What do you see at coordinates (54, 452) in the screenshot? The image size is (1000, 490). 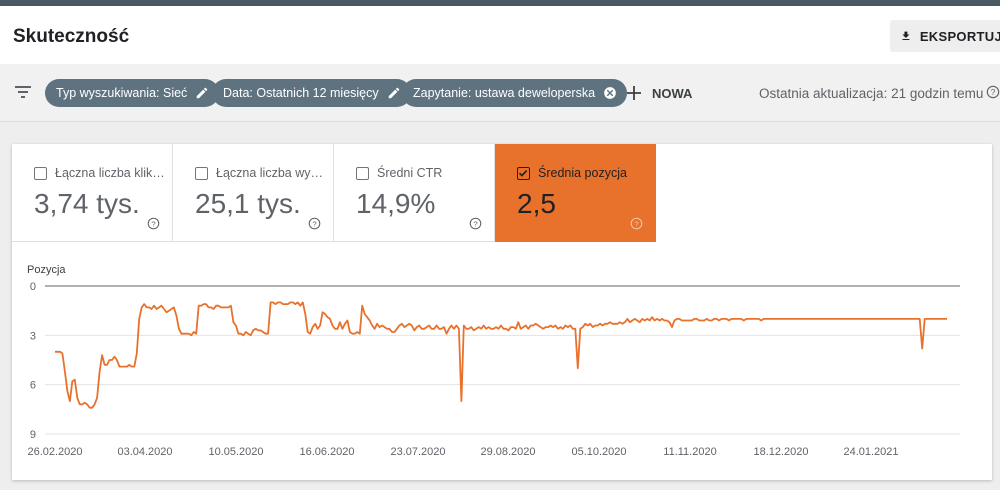 I see `x-tick-label: 26.02.2020` at bounding box center [54, 452].